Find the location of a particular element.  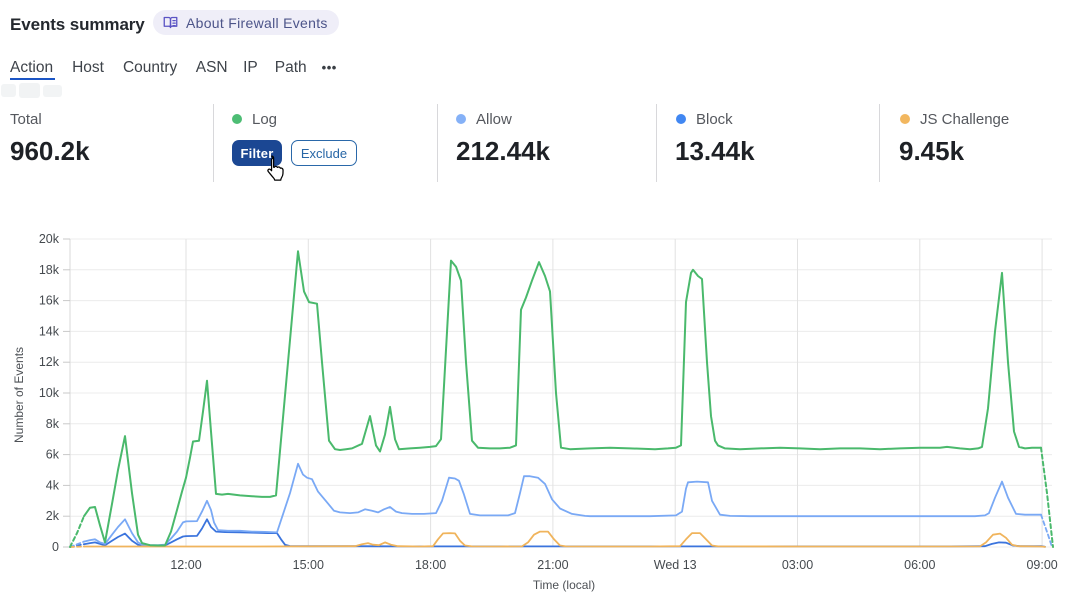

svg-text: 12:00 is located at coordinates (185, 565).